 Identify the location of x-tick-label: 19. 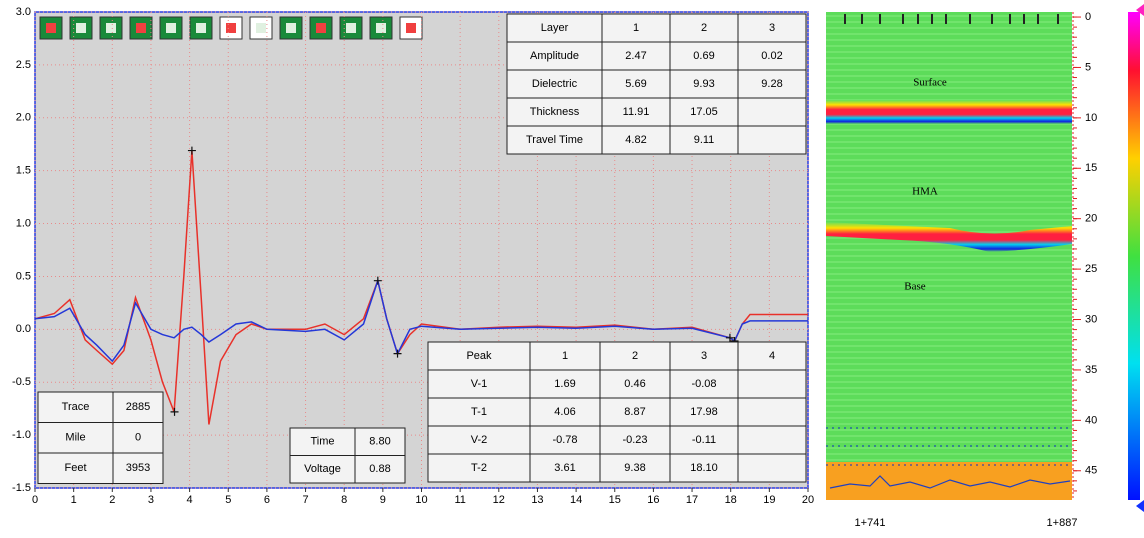
(769, 500).